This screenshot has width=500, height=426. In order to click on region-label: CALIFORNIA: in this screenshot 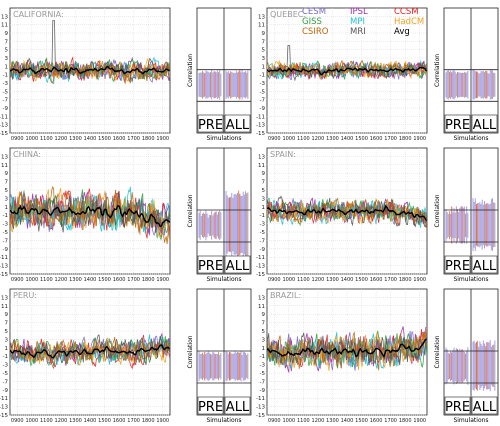, I will do `click(38, 14)`.